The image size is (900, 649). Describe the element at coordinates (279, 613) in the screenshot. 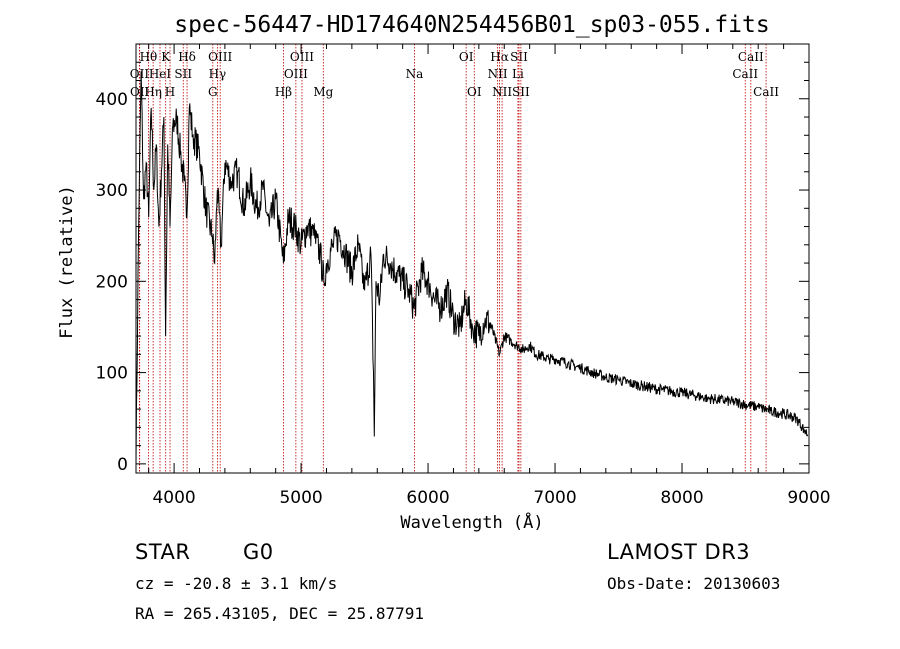

I see `coordinates: RA = 265.43105, DEC = 25.87791` at that location.